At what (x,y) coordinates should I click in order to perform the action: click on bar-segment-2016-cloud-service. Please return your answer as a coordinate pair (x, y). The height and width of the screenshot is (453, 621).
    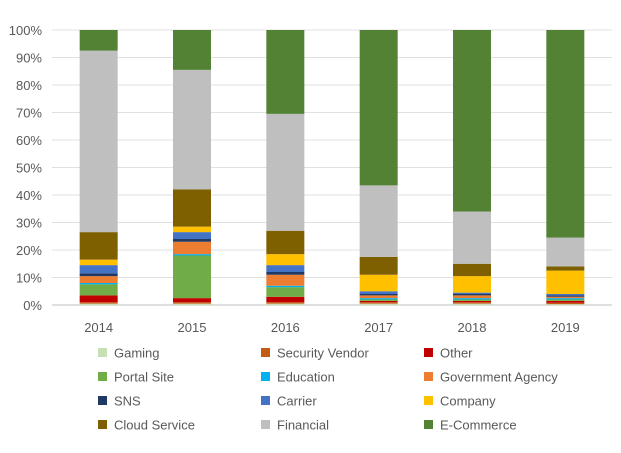
    Looking at the image, I should click on (285, 242).